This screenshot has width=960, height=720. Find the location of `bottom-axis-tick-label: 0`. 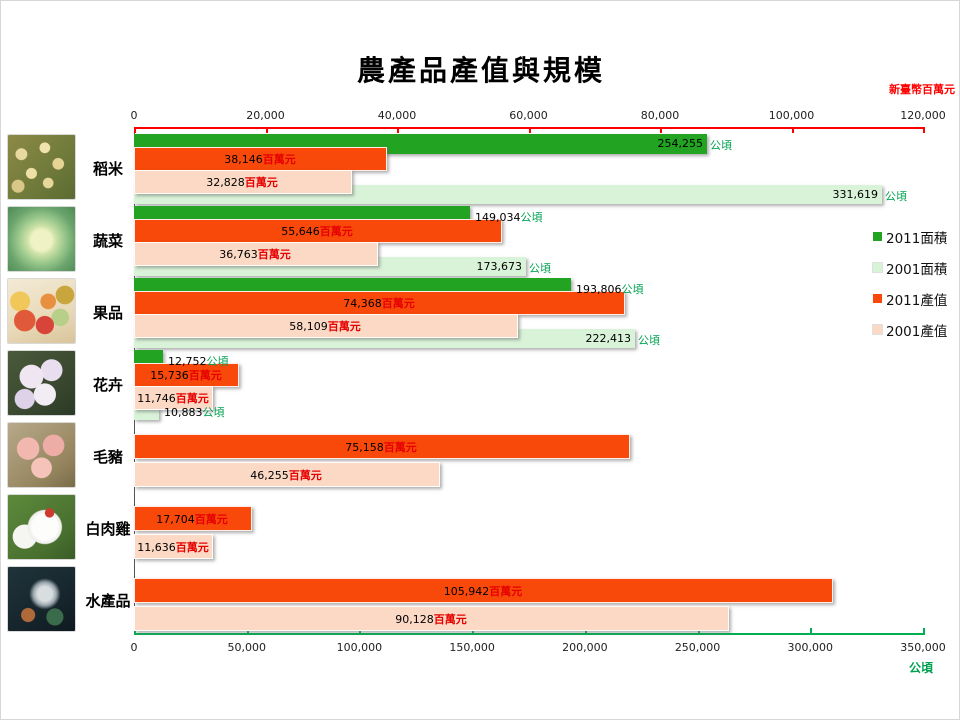

bottom-axis-tick-label: 0 is located at coordinates (134, 647).